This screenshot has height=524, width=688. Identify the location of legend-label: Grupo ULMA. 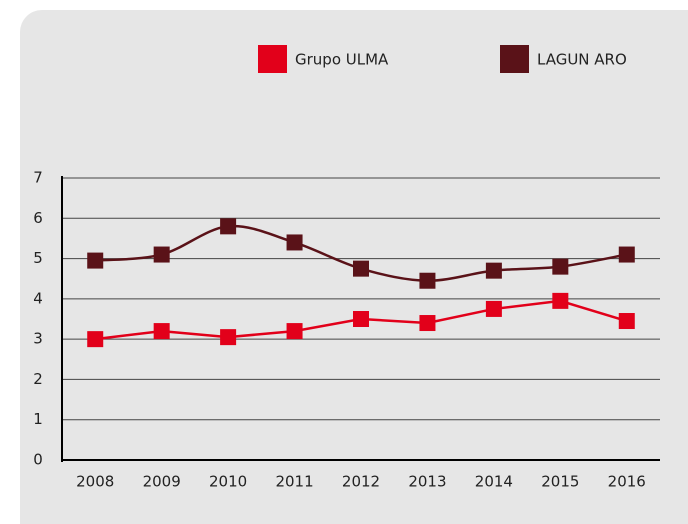
(342, 60).